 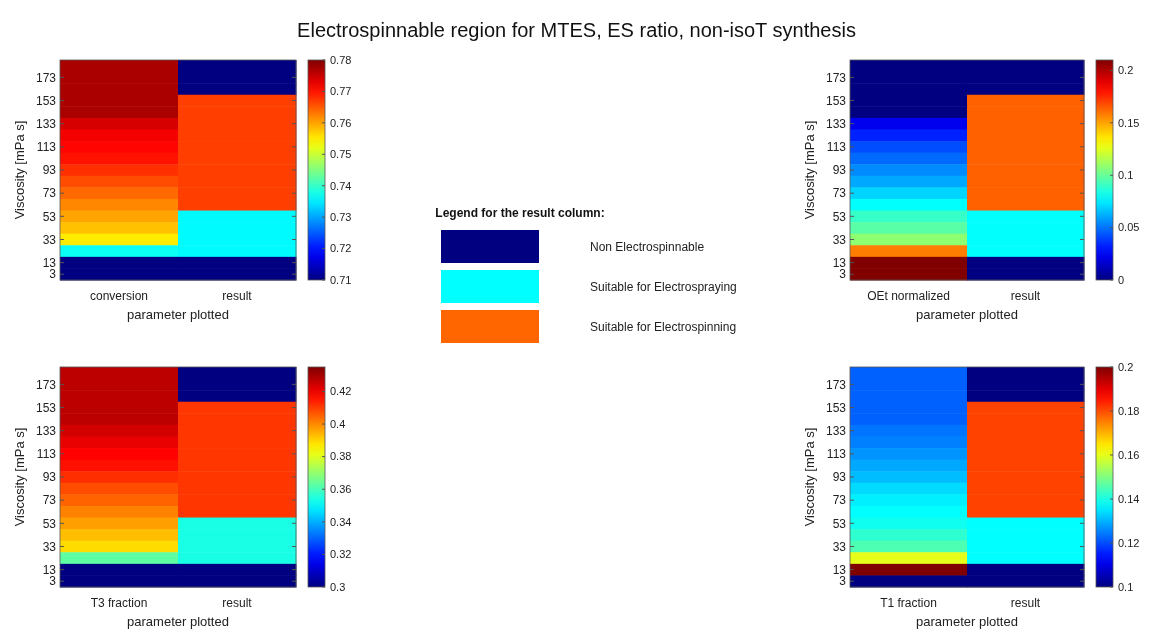 What do you see at coordinates (908, 296) in the screenshot?
I see `x-tick-label: OEt normalized` at bounding box center [908, 296].